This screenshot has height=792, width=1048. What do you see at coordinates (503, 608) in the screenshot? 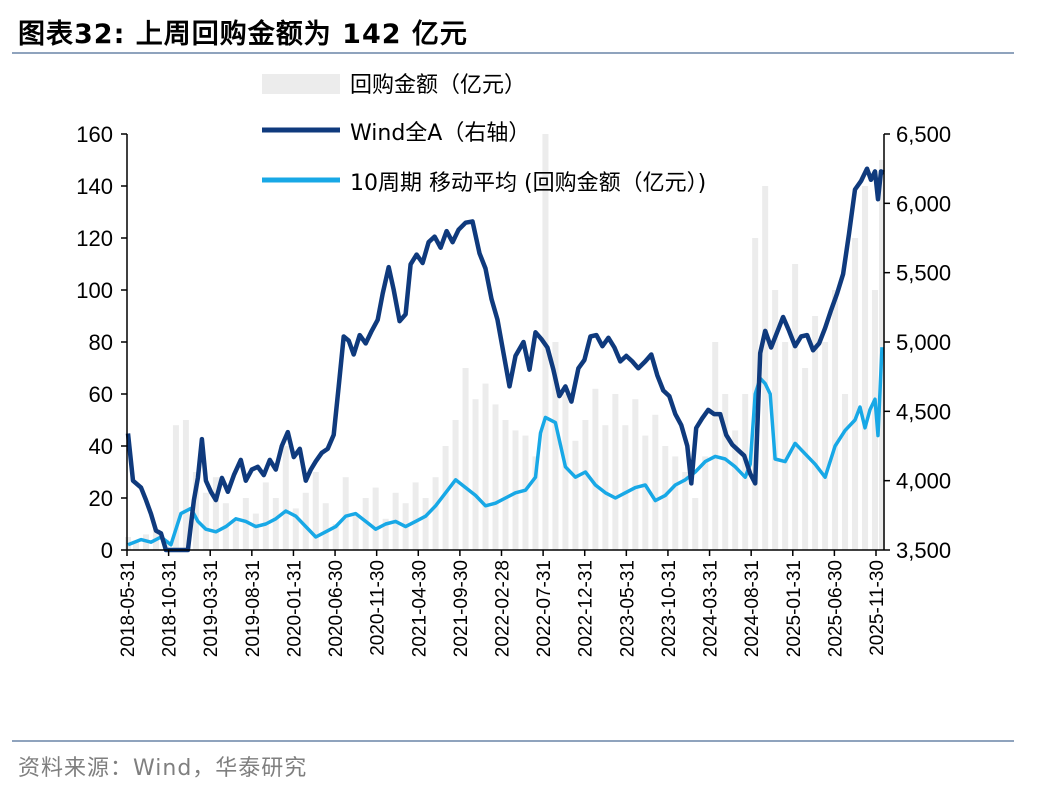
I see `x-tick-label: 2022-02-28` at bounding box center [503, 608].